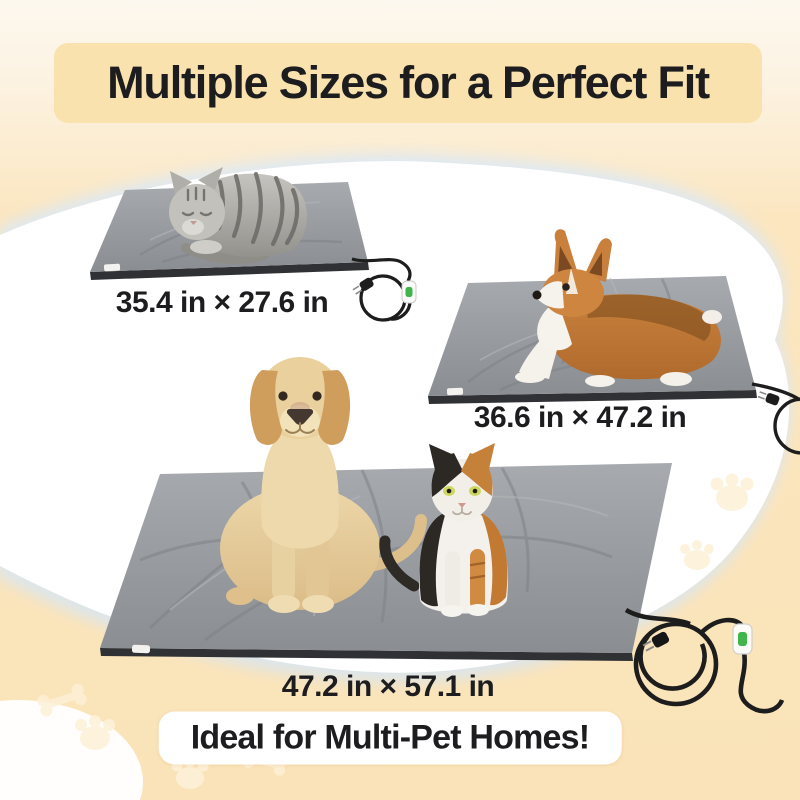 The image size is (800, 800). I want to click on small-mat-scene, so click(253, 244).